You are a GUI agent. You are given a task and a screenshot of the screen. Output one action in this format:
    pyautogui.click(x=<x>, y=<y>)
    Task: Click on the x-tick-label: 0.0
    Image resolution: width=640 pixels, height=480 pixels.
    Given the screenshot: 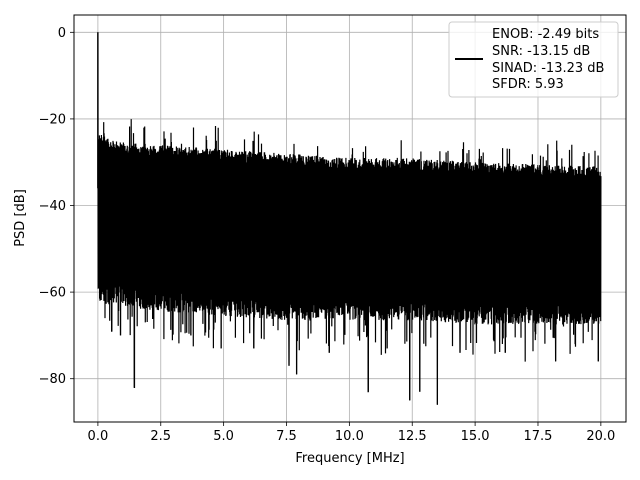 What is the action you would take?
    pyautogui.click(x=98, y=436)
    